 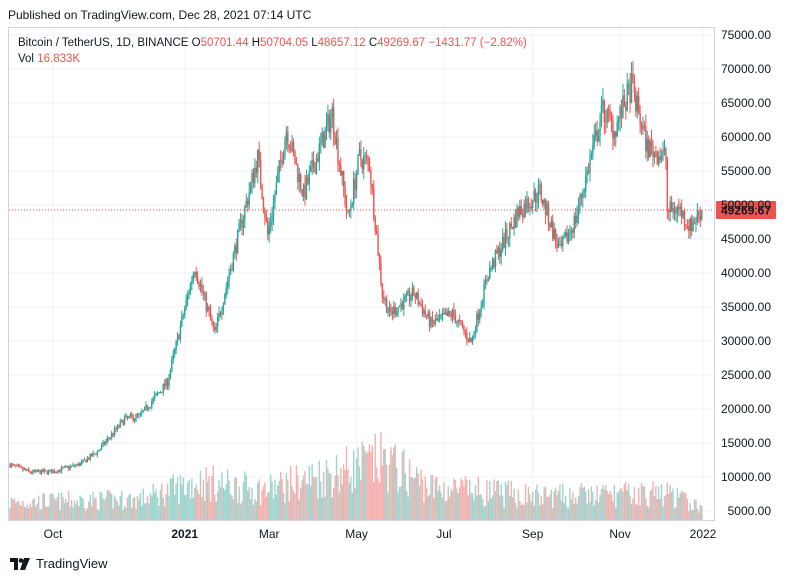 I want to click on tradingview-logo: TradingView, so click(x=59, y=563).